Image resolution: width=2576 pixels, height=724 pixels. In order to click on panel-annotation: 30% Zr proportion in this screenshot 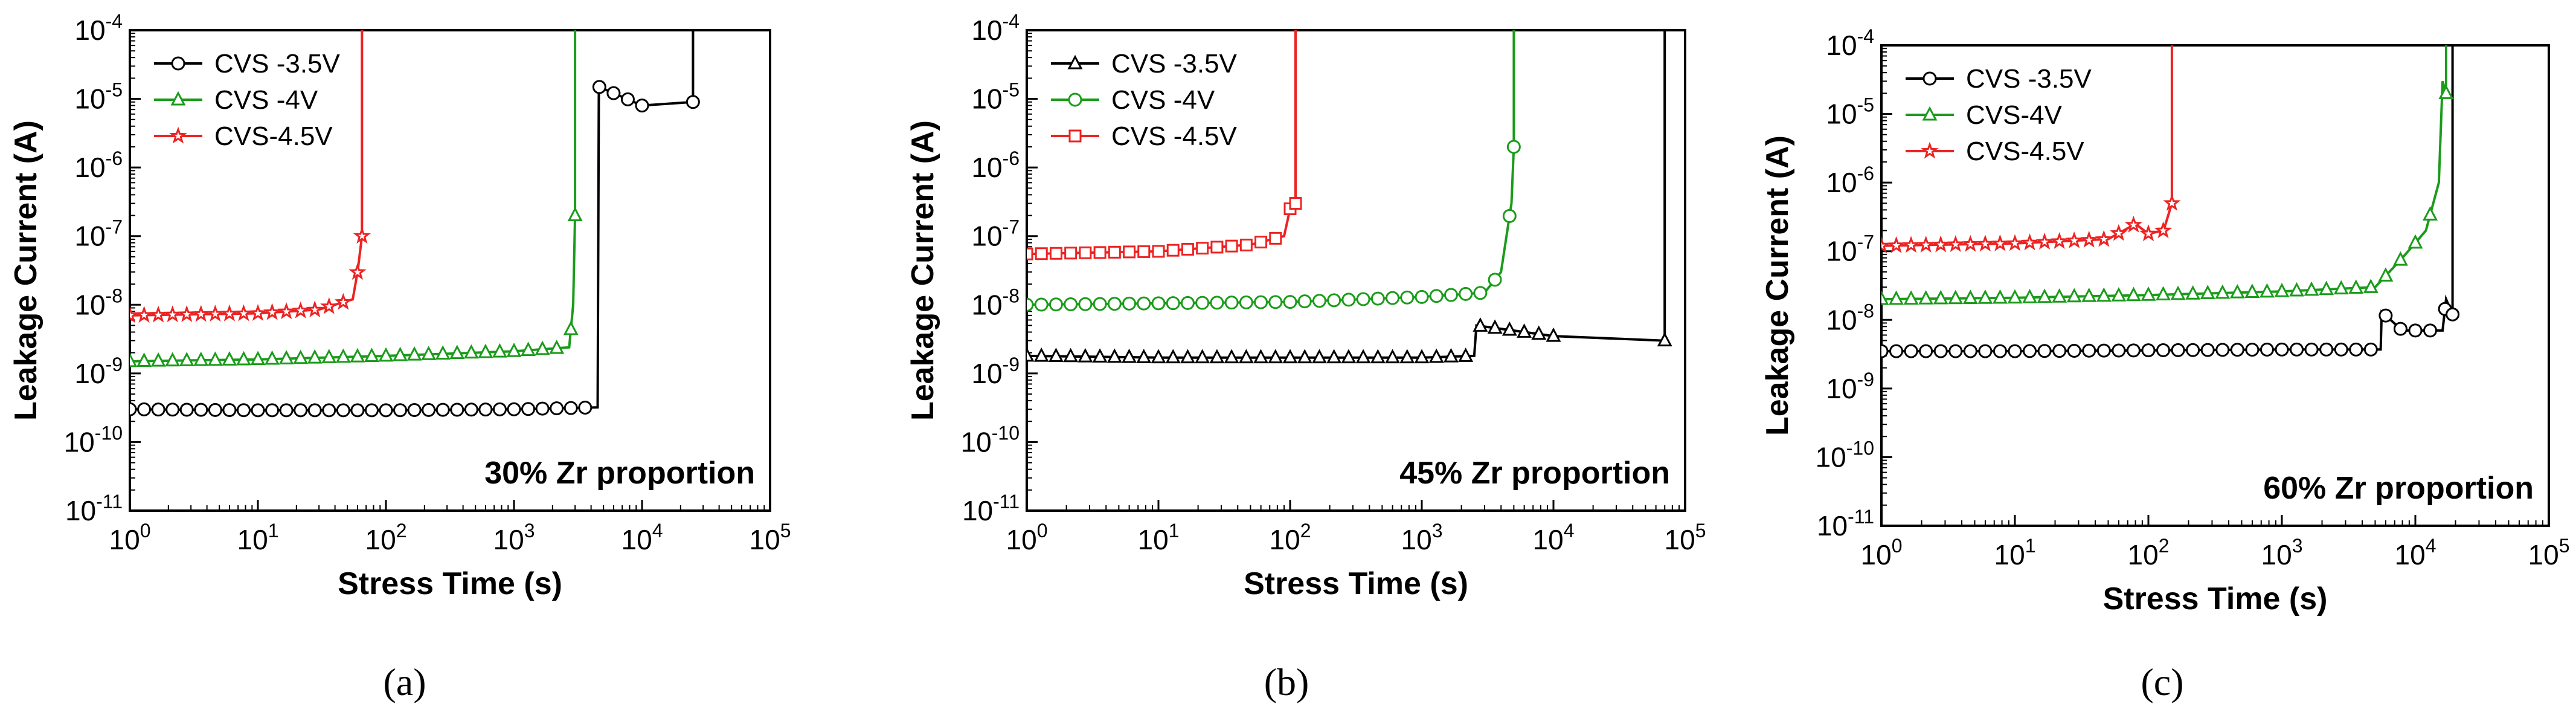, I will do `click(619, 474)`.